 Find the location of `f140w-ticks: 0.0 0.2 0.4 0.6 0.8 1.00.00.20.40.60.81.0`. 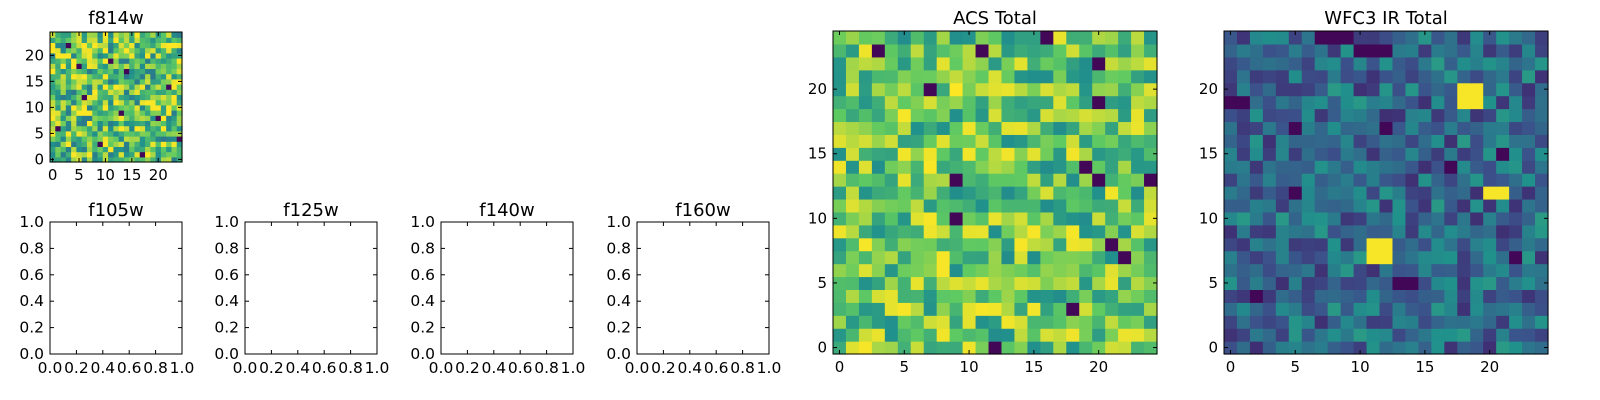

f140w-ticks: 0.0 0.2 0.4 0.6 0.8 1.00.00.20.40.60.81.0 is located at coordinates (497, 295).